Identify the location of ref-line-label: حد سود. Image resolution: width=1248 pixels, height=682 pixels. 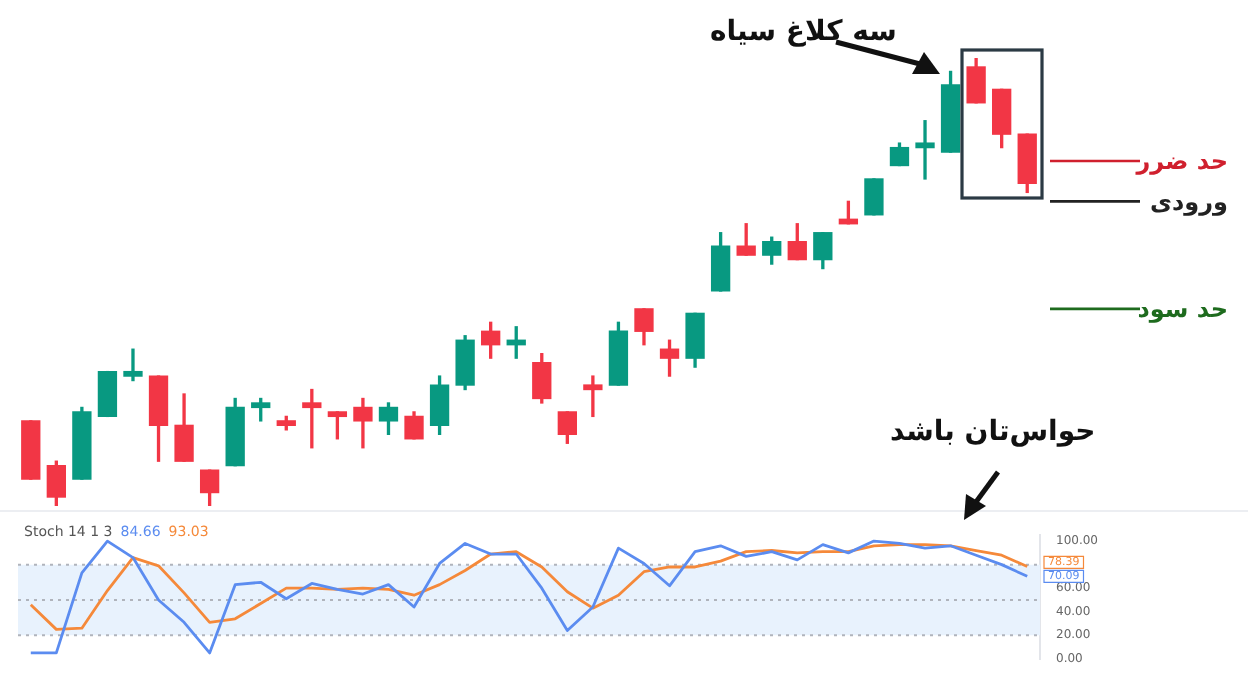
(1182, 309).